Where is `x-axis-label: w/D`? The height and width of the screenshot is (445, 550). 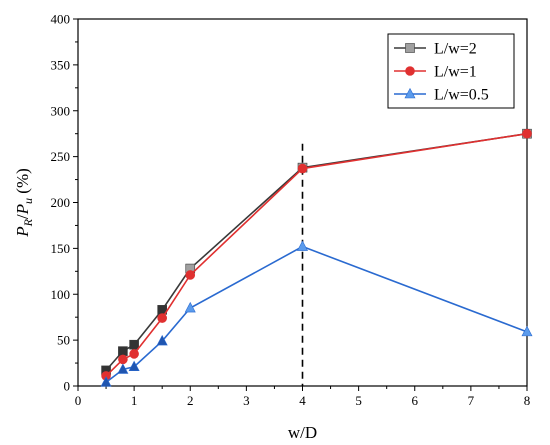 x-axis-label: w/D is located at coordinates (302, 432).